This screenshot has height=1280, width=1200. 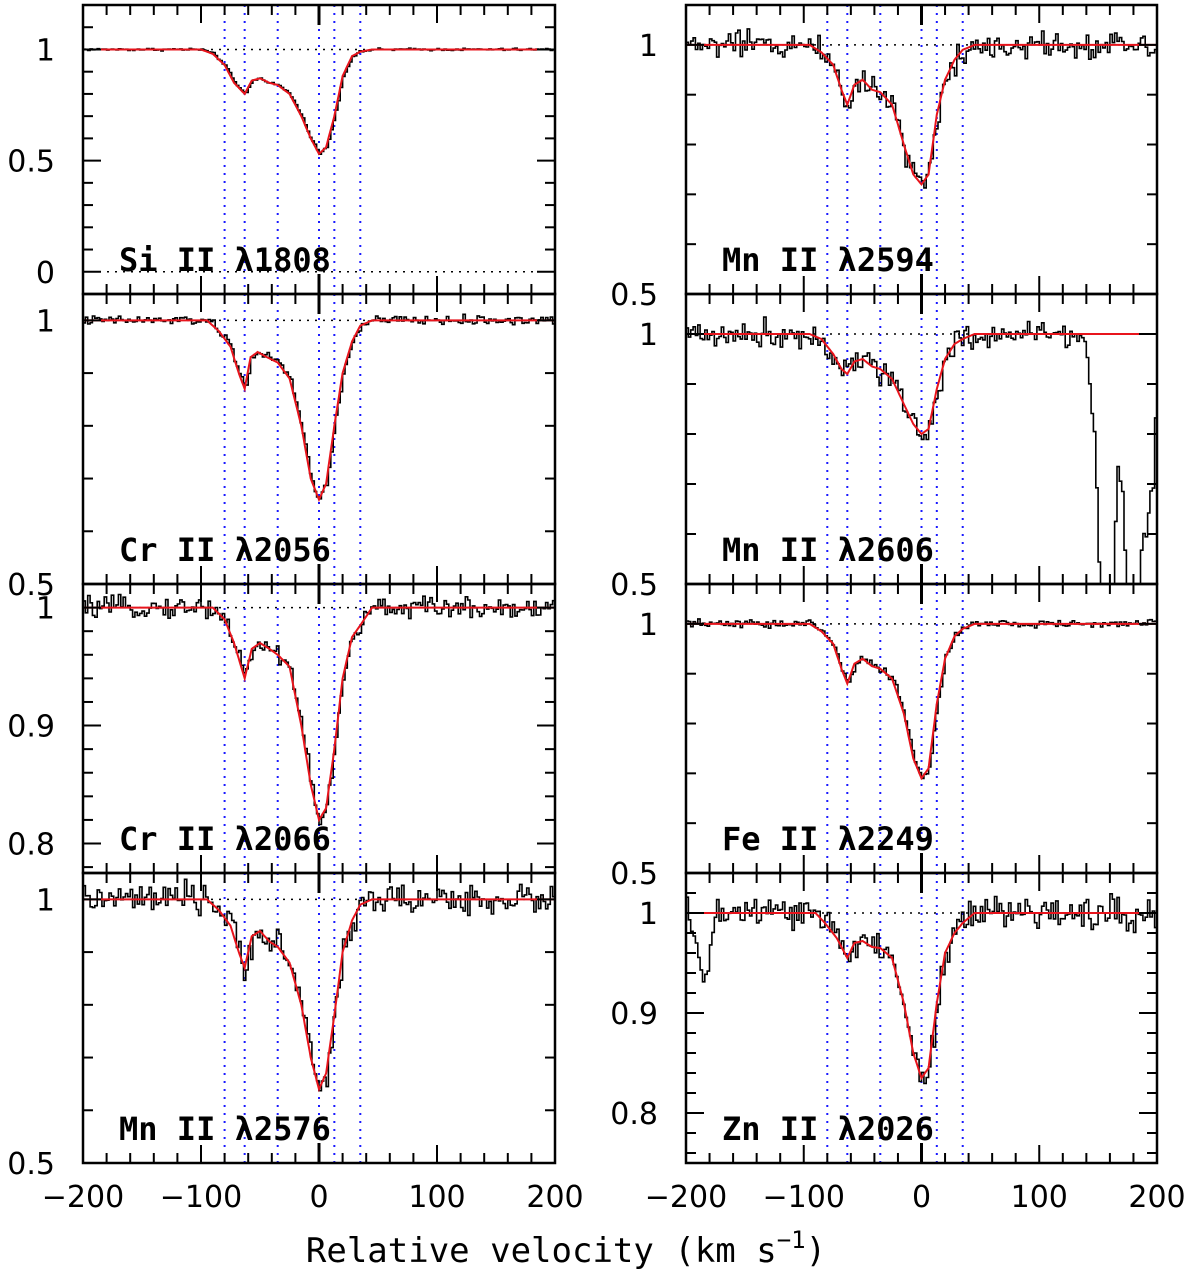 What do you see at coordinates (828, 839) in the screenshot?
I see `panel-ion-label: Fe II λ2249` at bounding box center [828, 839].